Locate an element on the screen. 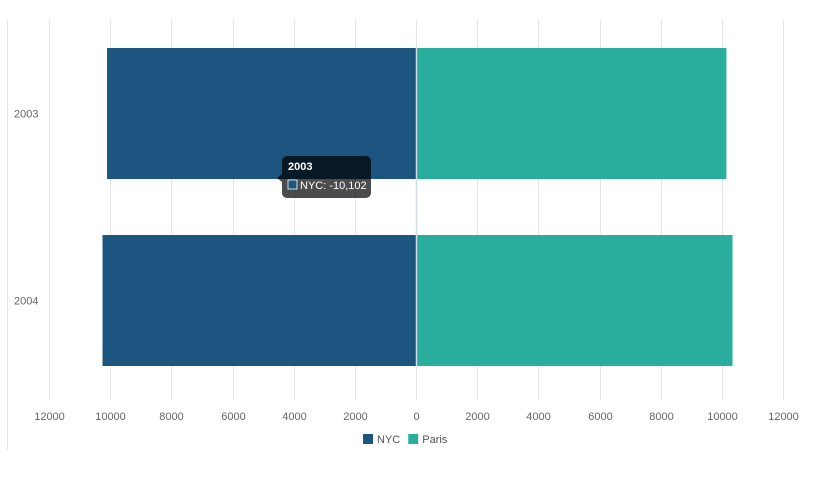  legend-label-nyc: NYC is located at coordinates (388, 440).